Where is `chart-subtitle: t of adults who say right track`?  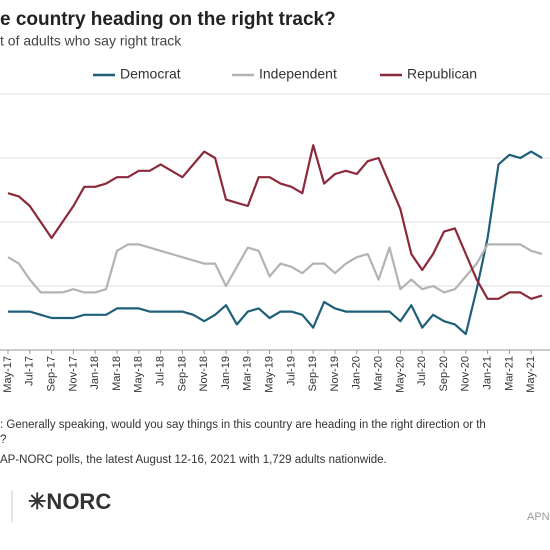
chart-subtitle: t of adults who say right track is located at coordinates (91, 41).